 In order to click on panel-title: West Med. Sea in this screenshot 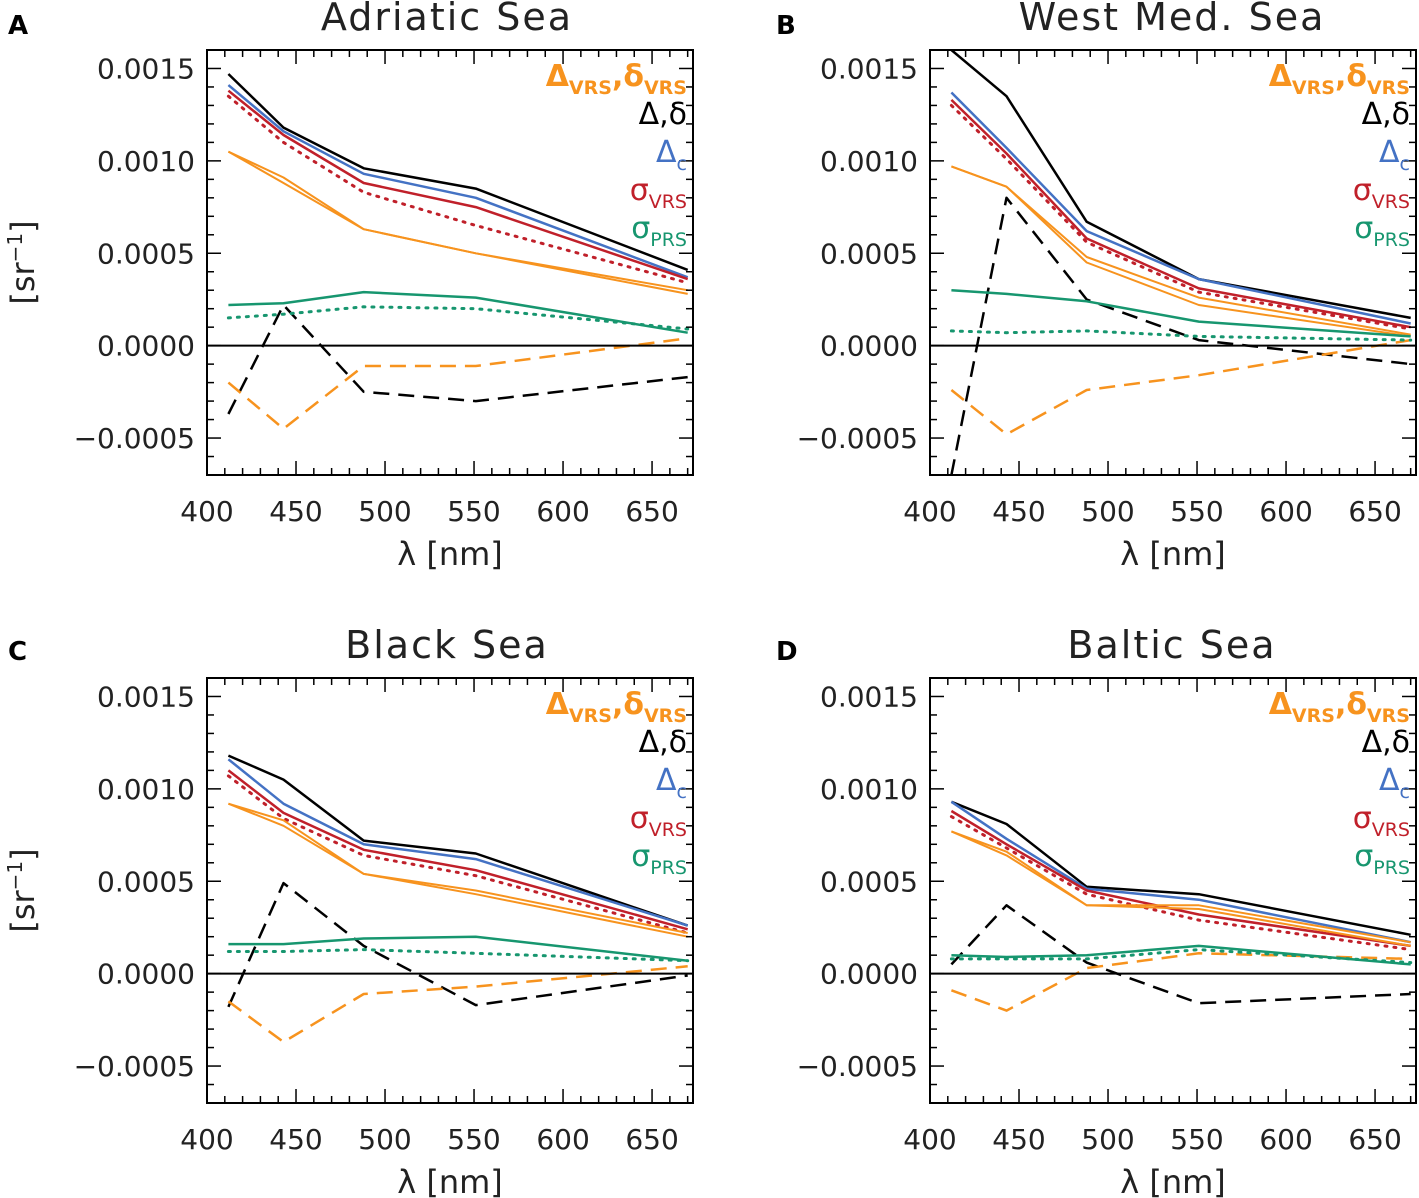, I will do `click(1172, 19)`.